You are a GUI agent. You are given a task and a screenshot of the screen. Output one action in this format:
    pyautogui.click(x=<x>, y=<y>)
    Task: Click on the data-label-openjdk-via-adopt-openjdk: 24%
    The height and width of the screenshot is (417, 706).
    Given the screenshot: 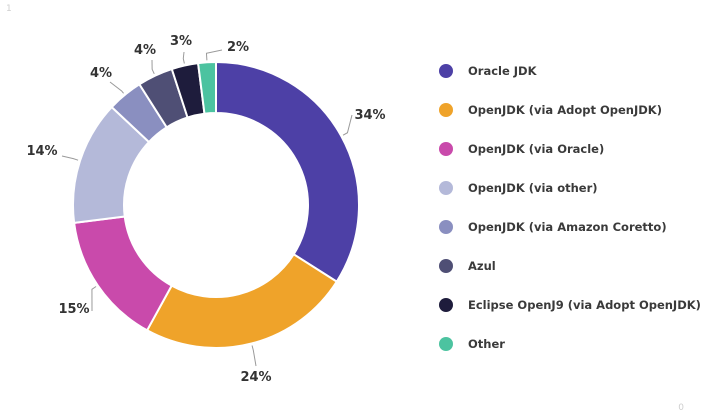 What is the action you would take?
    pyautogui.click(x=255, y=377)
    